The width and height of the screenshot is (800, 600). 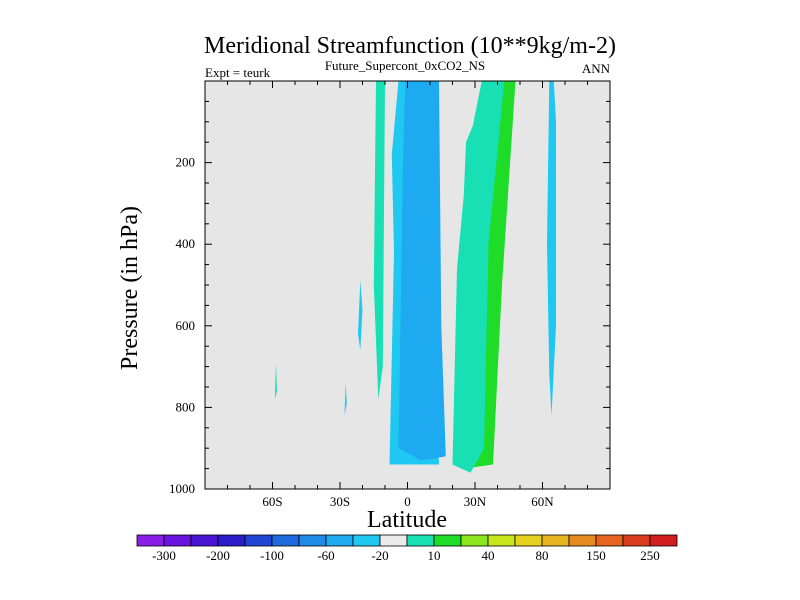 I want to click on colorbar-label: -200, so click(x=218, y=555).